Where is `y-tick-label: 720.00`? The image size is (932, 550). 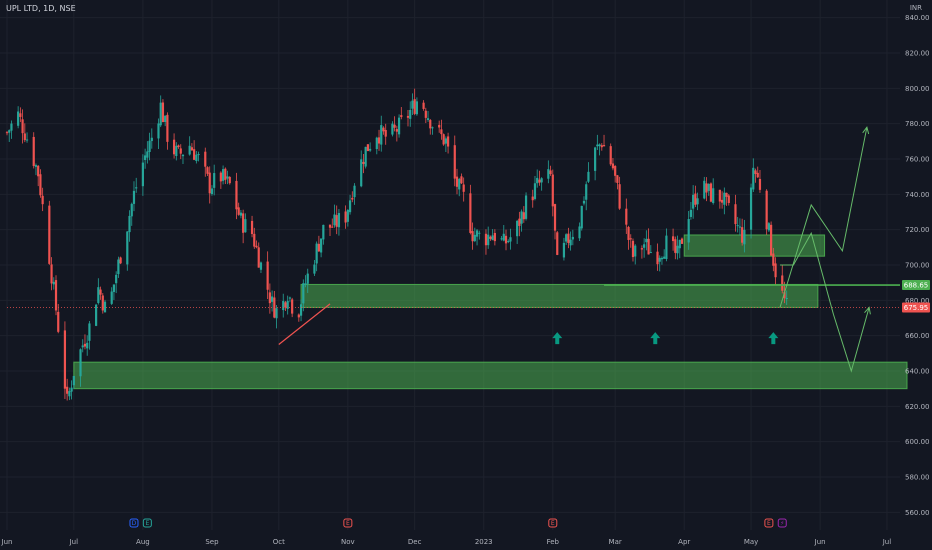
y-tick-label: 720.00 is located at coordinates (917, 230).